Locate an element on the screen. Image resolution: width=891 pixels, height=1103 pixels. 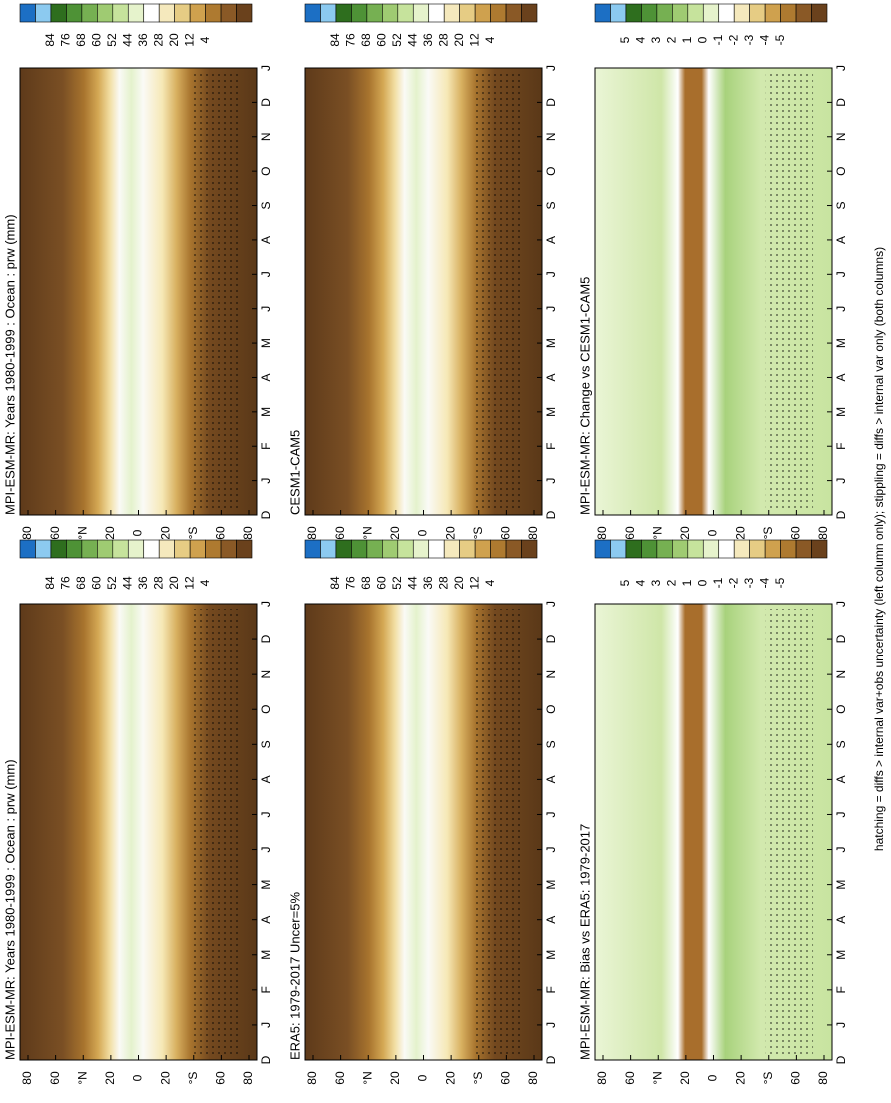
month-label: S is located at coordinates (266, 206).